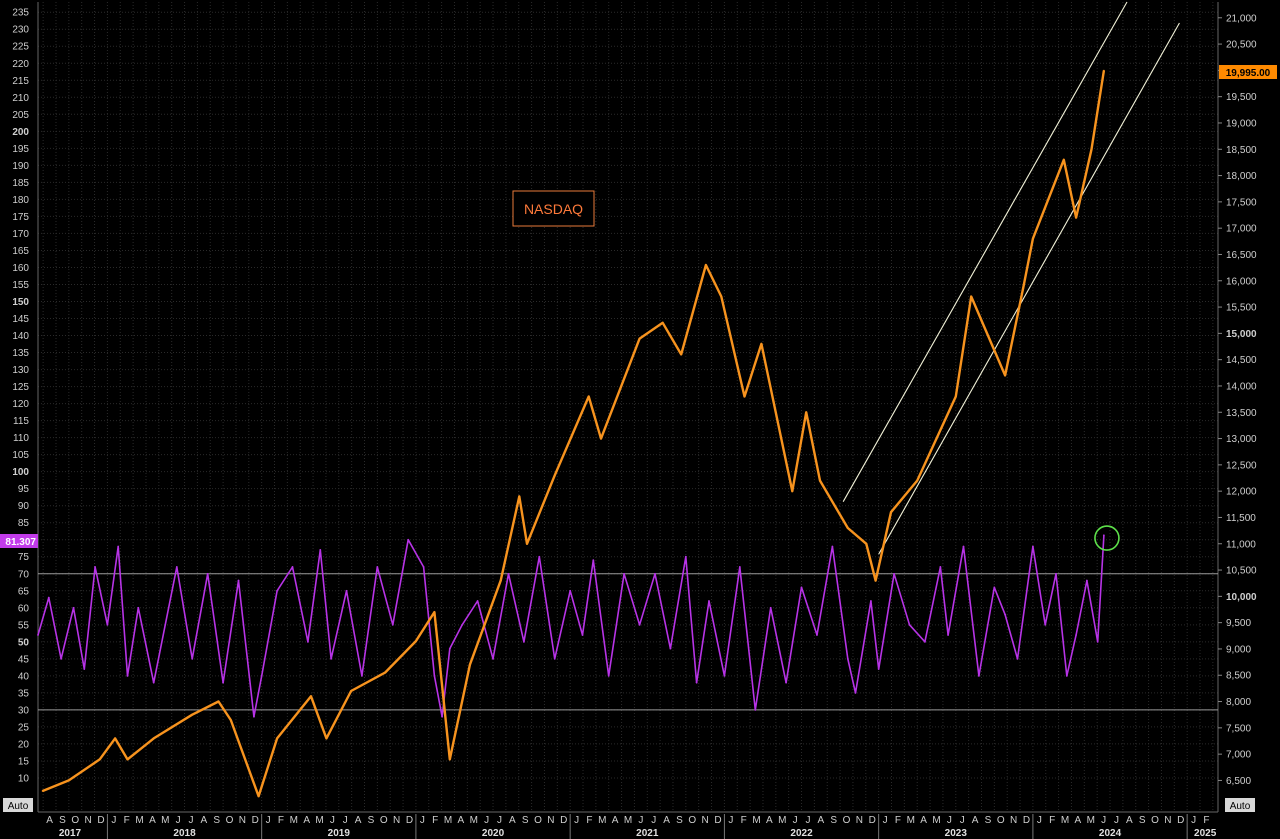 Image resolution: width=1280 pixels, height=839 pixels. Describe the element at coordinates (525, 820) in the screenshot. I see `month-label: S` at that location.